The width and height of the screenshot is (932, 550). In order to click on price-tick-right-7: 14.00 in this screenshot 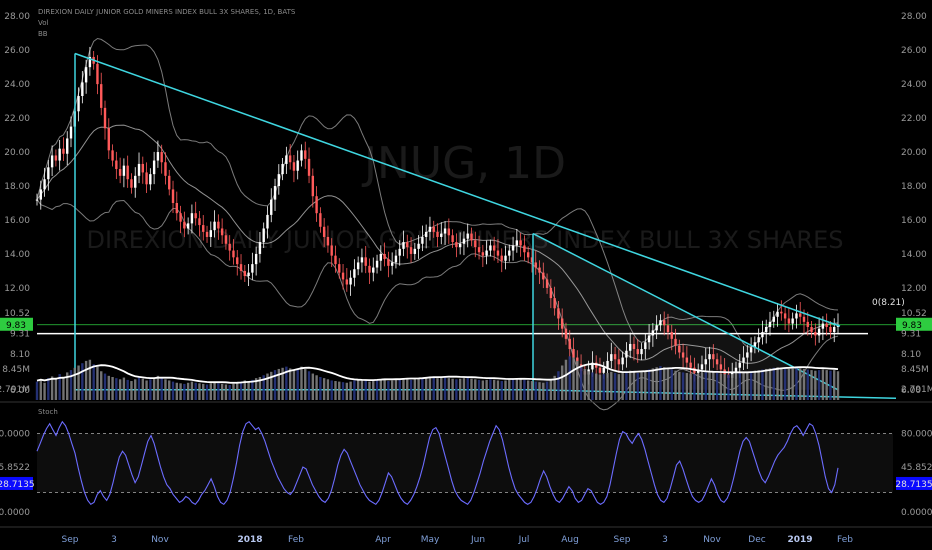, I will do `click(914, 255)`.